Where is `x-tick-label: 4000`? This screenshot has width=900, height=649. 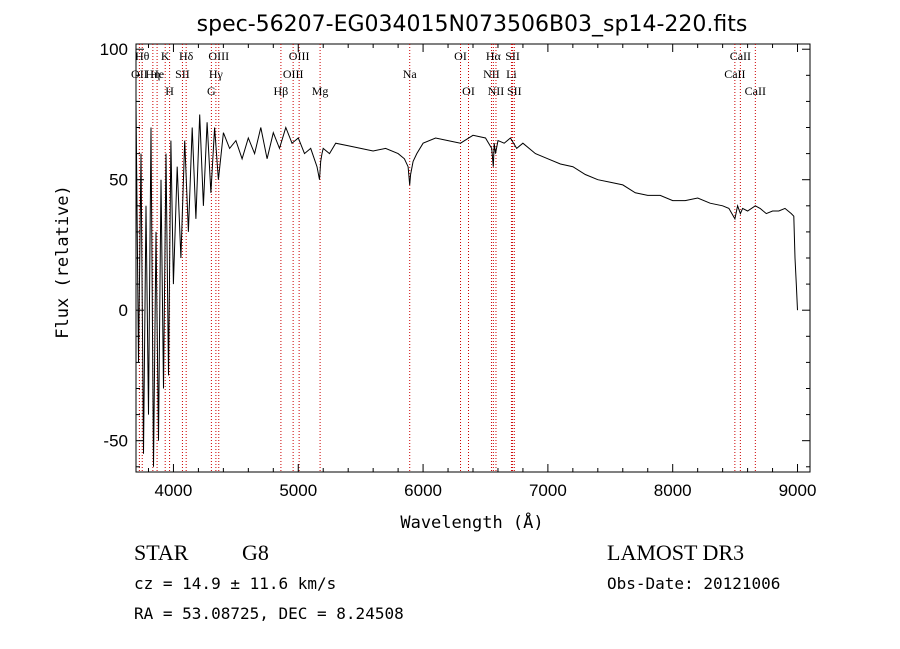 x-tick-label: 4000 is located at coordinates (174, 490).